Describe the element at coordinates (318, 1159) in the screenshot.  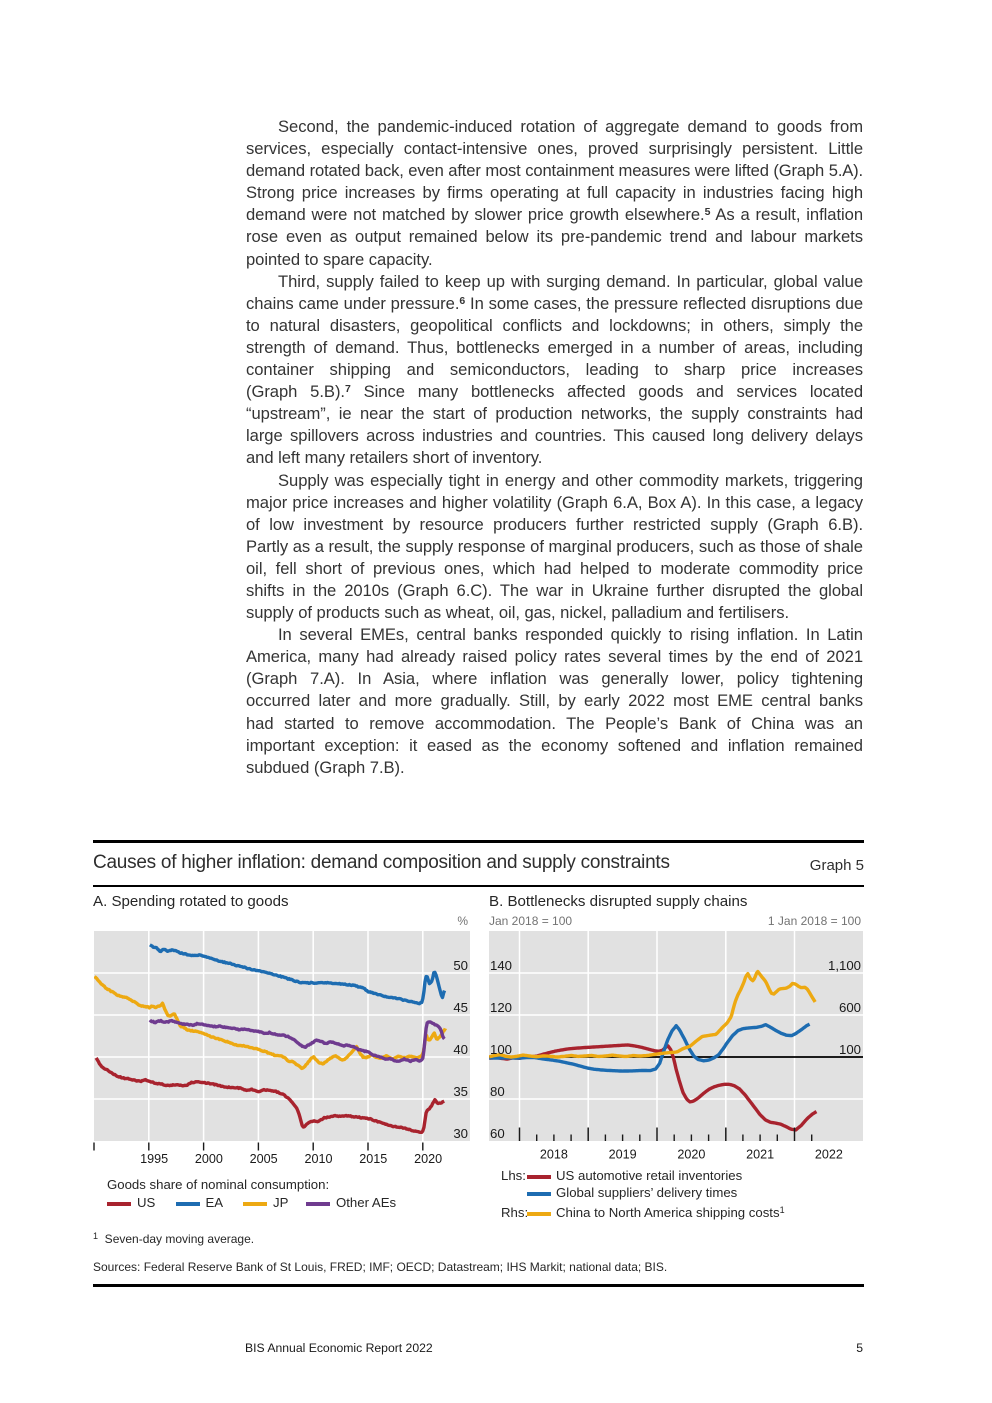
I see `svg-text: 2010` at that location.